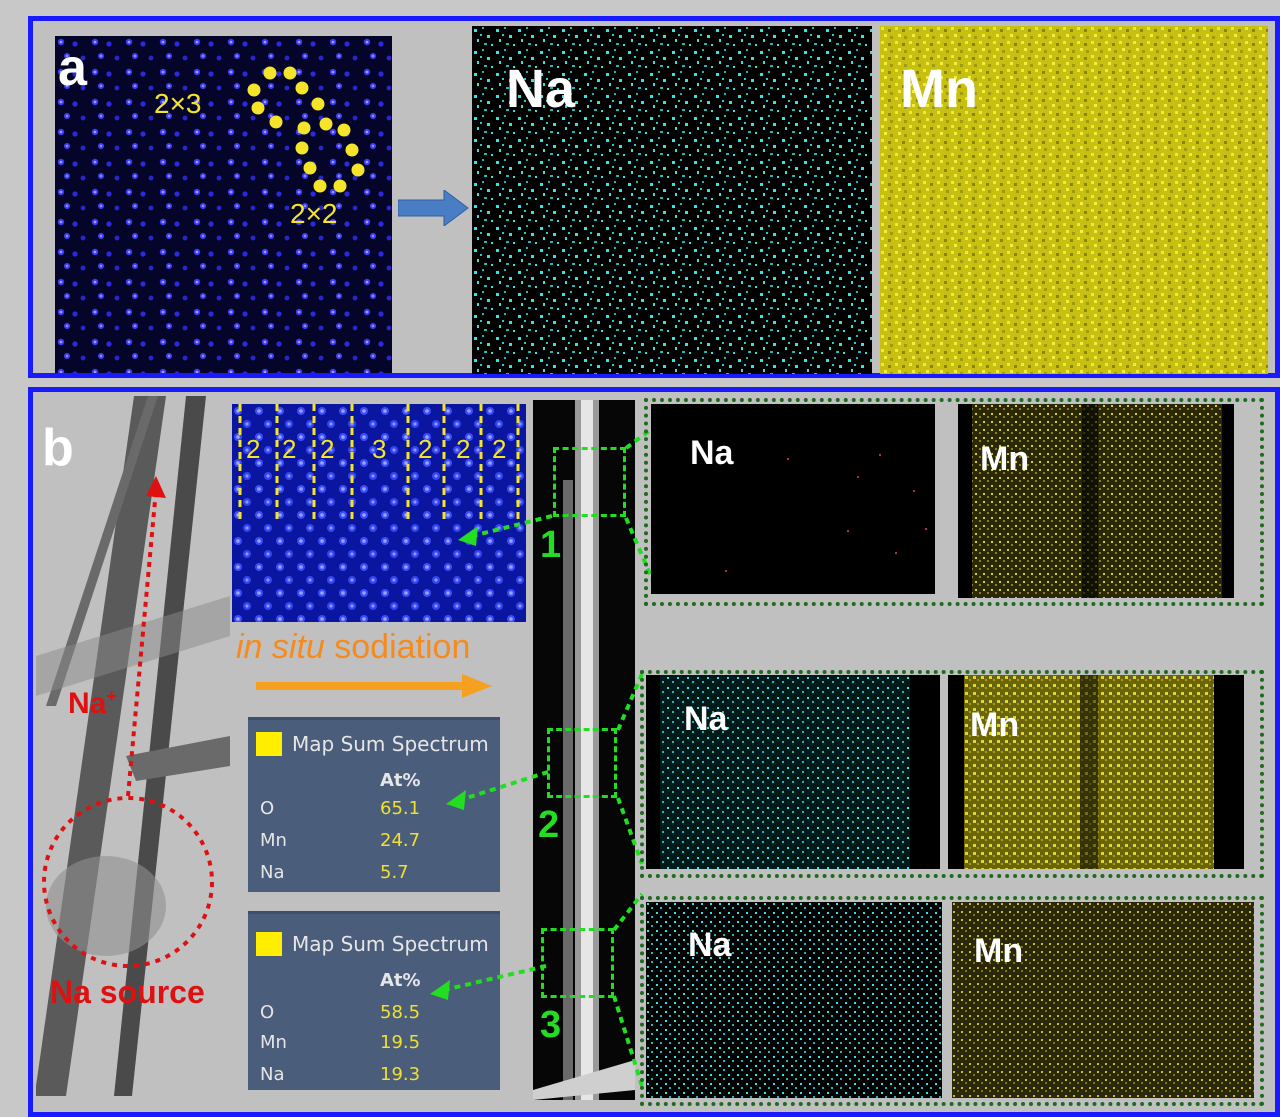  I want to click on tunnel-outline-dots, so click(306, 129).